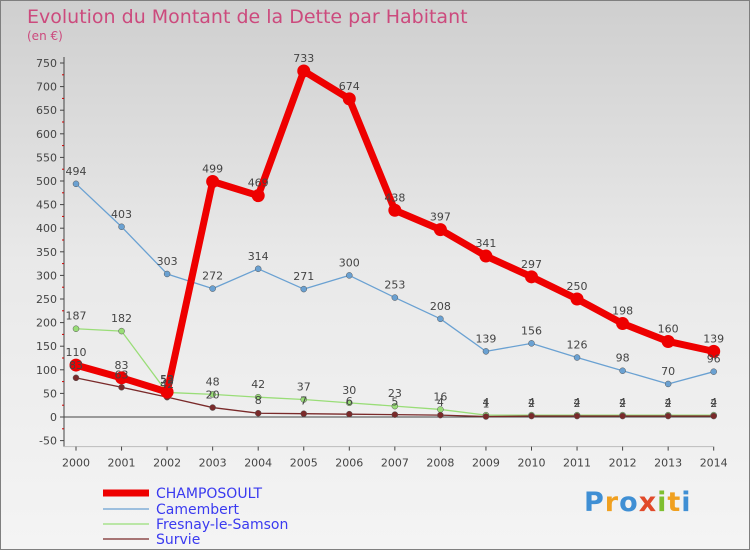  Describe the element at coordinates (213, 463) in the screenshot. I see `x-tick-label: 2003` at that location.